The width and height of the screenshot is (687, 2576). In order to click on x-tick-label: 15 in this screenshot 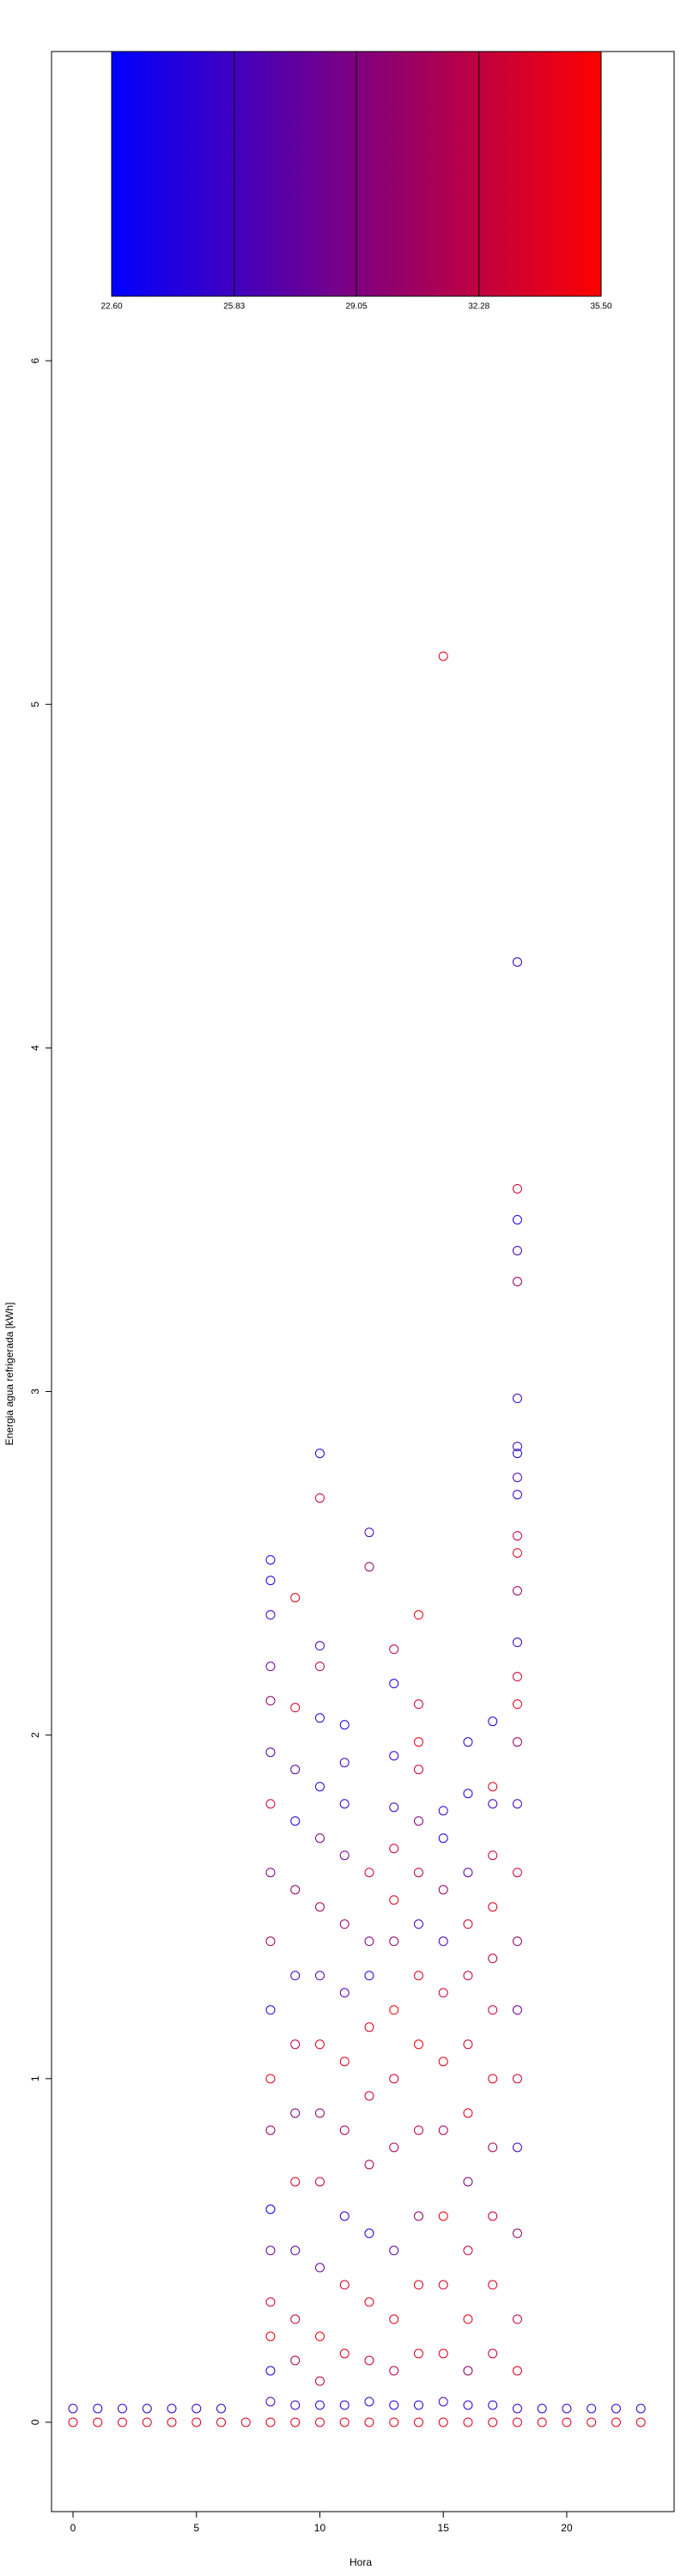, I will do `click(444, 2528)`.